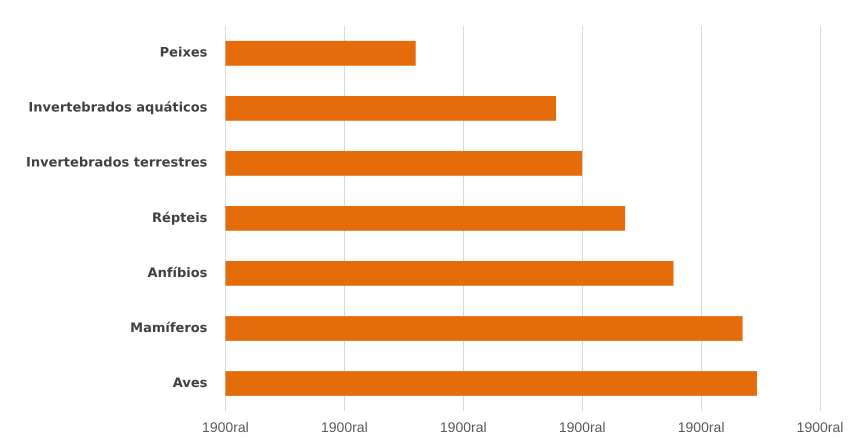  What do you see at coordinates (169, 328) in the screenshot?
I see `y-tick-label: Mamíferos` at bounding box center [169, 328].